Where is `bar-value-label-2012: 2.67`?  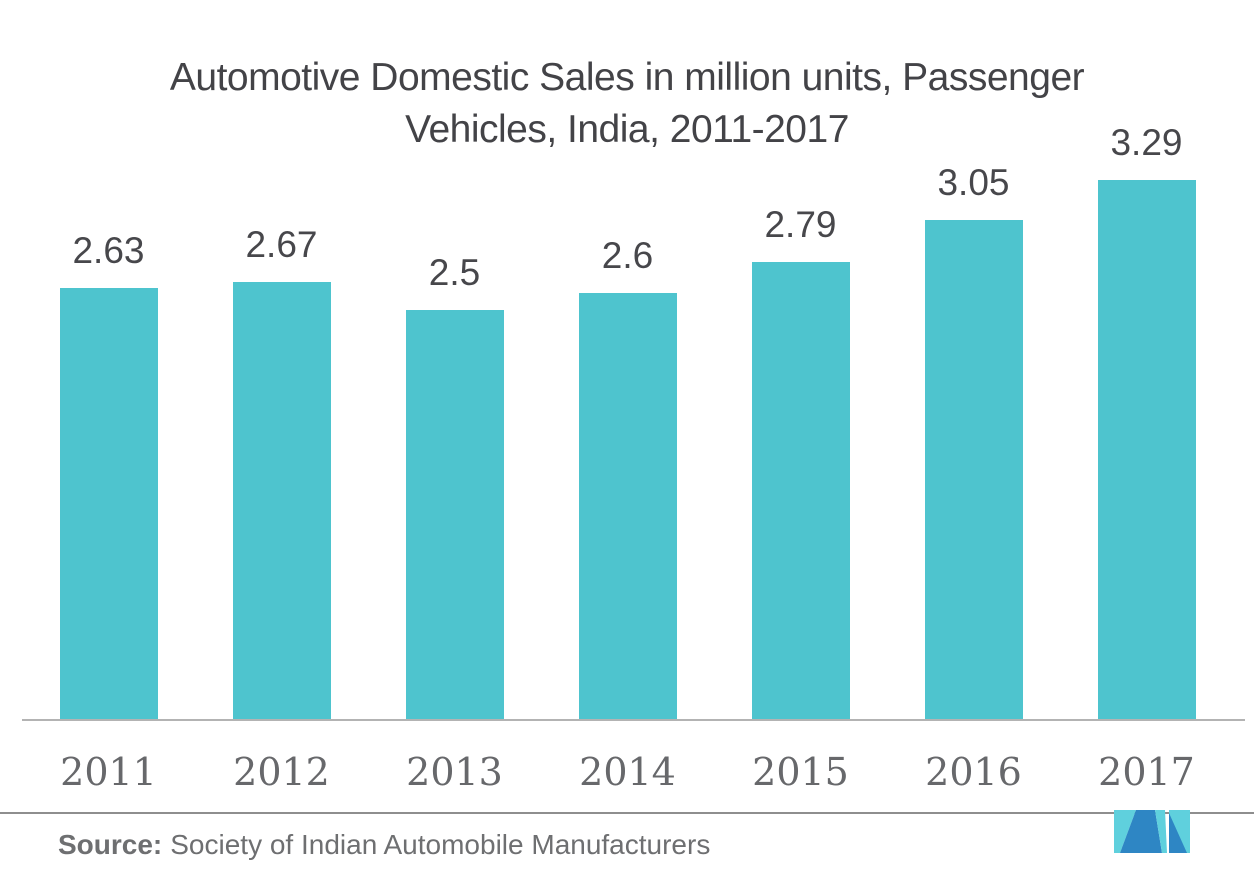 bar-value-label-2012: 2.67 is located at coordinates (281, 244).